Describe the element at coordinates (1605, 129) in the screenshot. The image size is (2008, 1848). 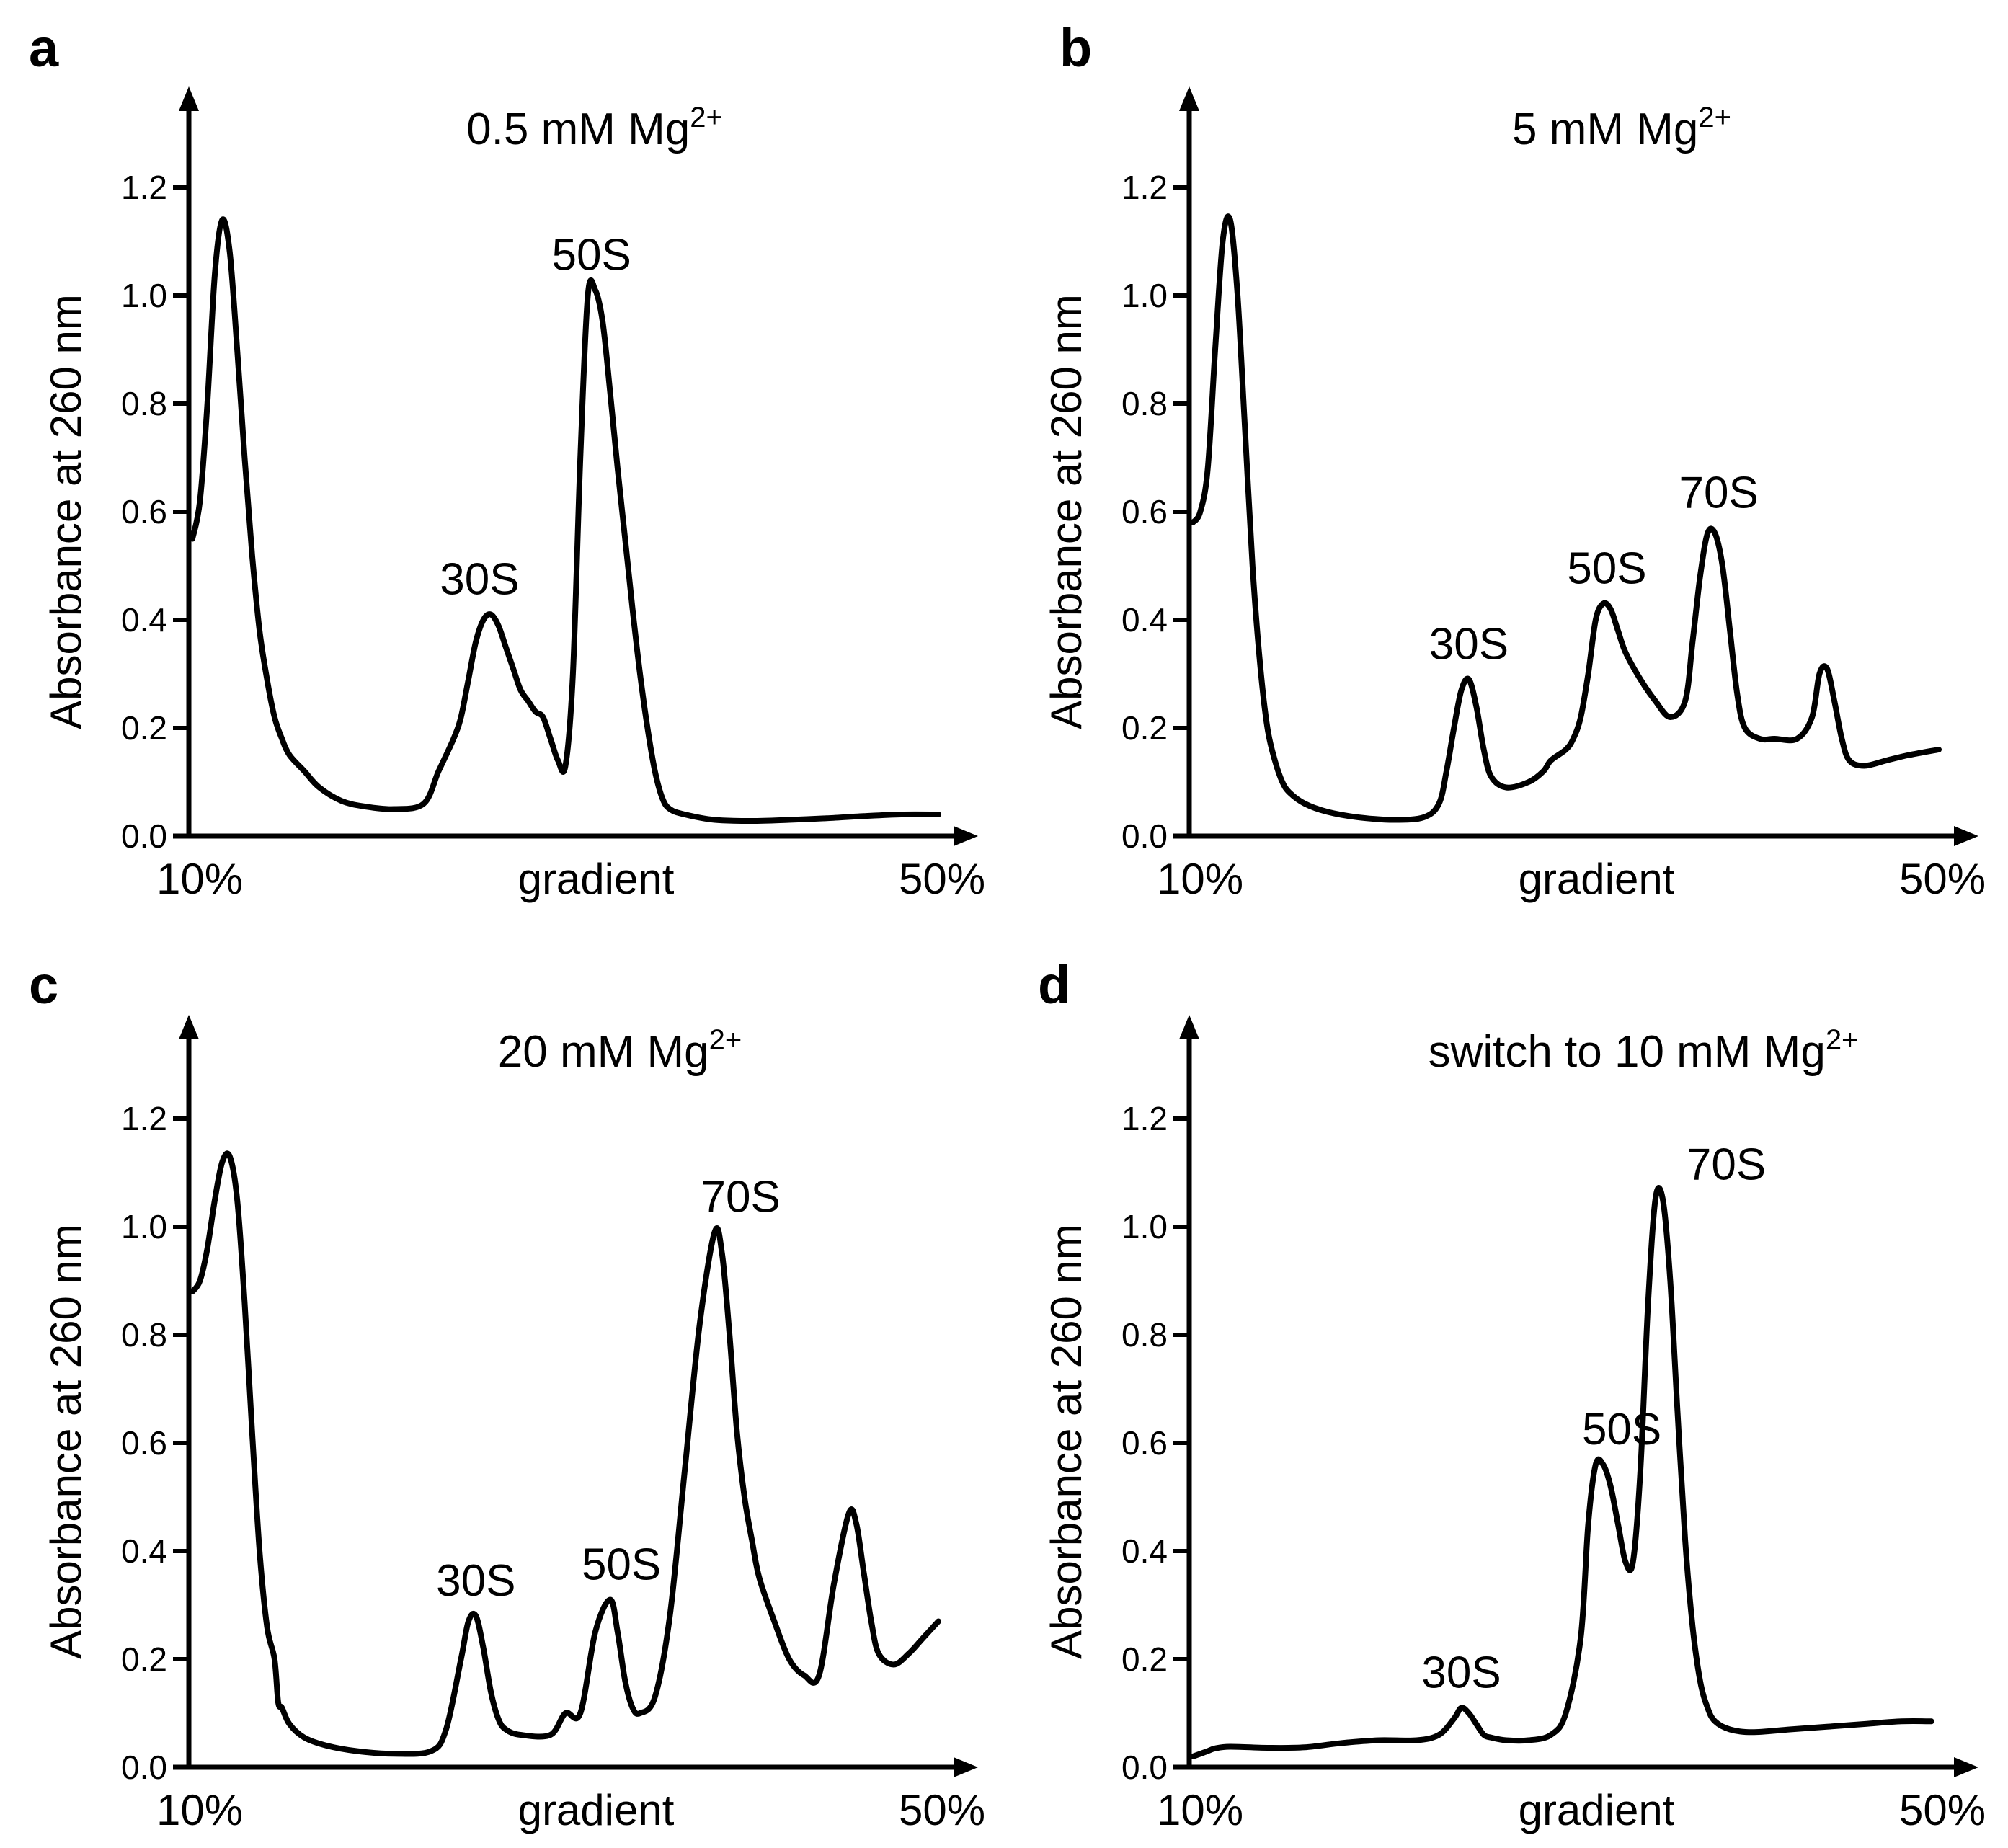
I see `chart-title-text: 5 mM Mg` at that location.